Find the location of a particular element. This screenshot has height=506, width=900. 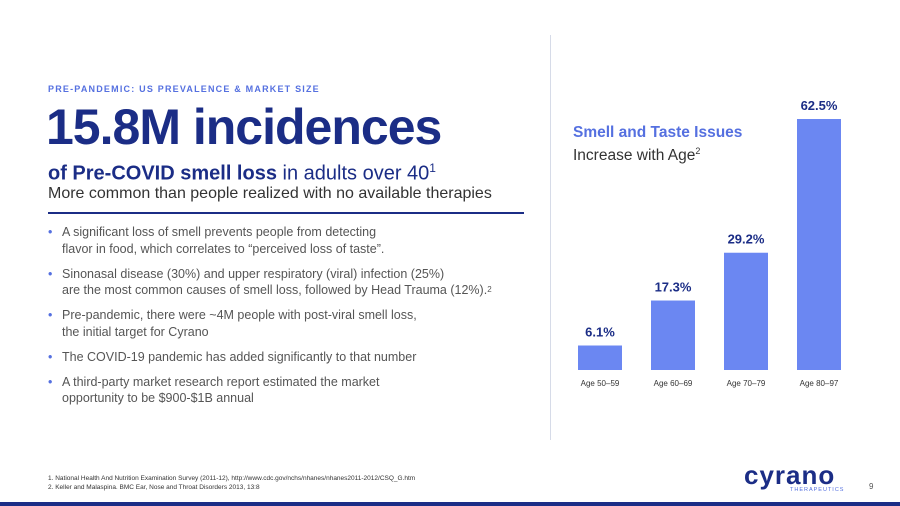

chart-subtitle: Increase with Age2 is located at coordinates (636, 155).